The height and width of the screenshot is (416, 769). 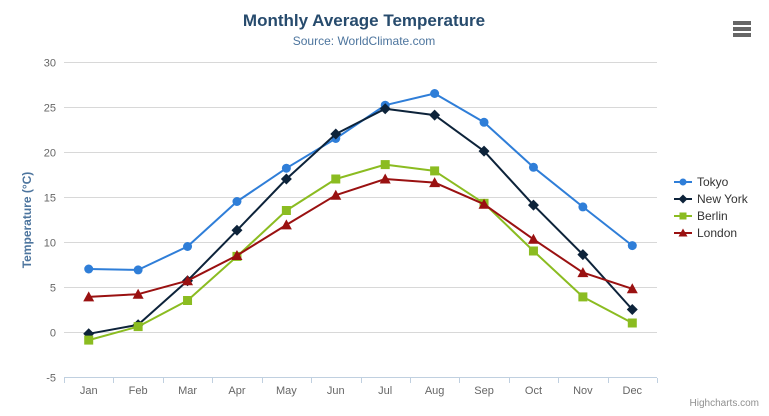 I want to click on legend-label-tokyo: Tokyo, so click(x=713, y=181).